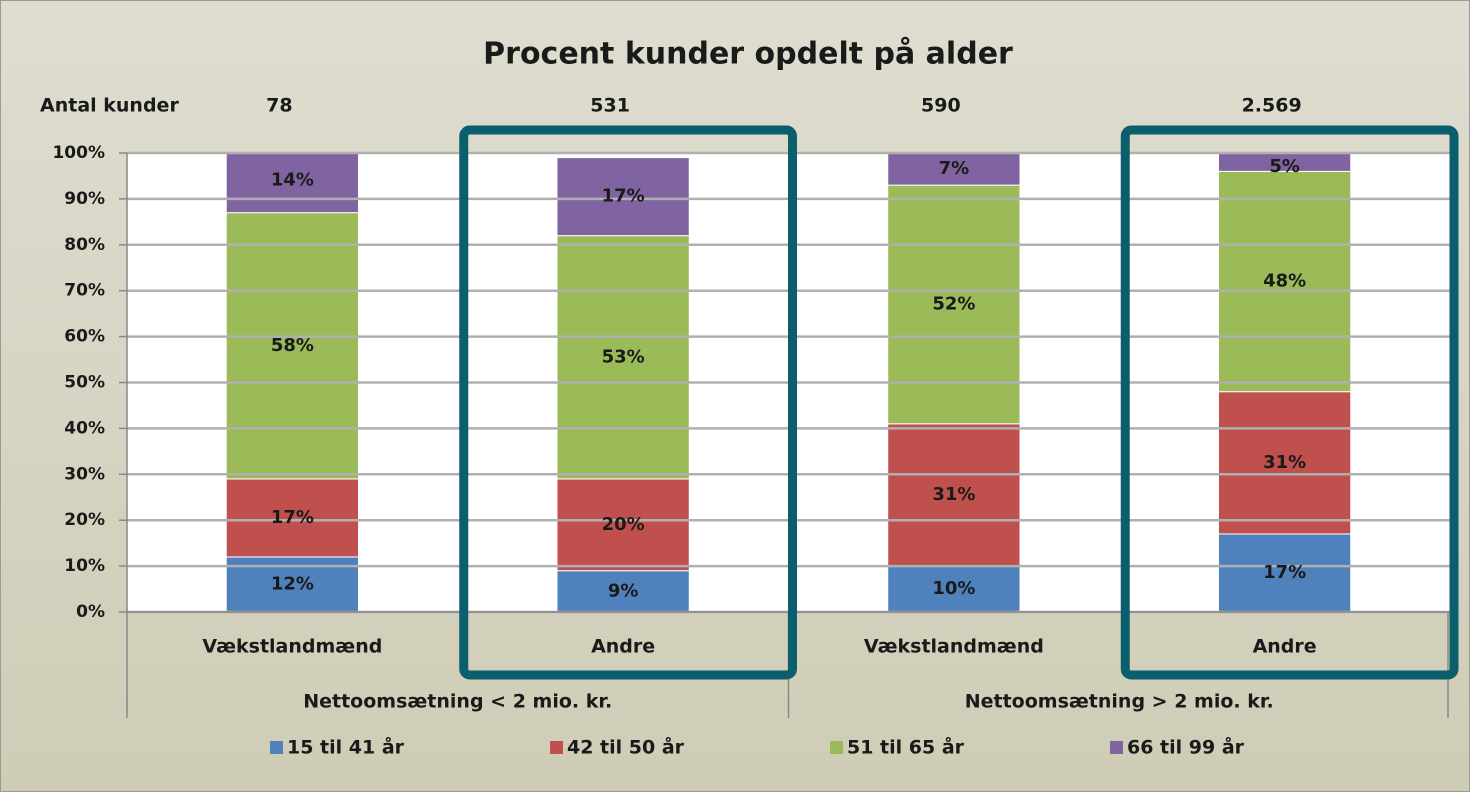 The height and width of the screenshot is (792, 1470). What do you see at coordinates (84, 199) in the screenshot?
I see `y-tick-label: 90%` at bounding box center [84, 199].